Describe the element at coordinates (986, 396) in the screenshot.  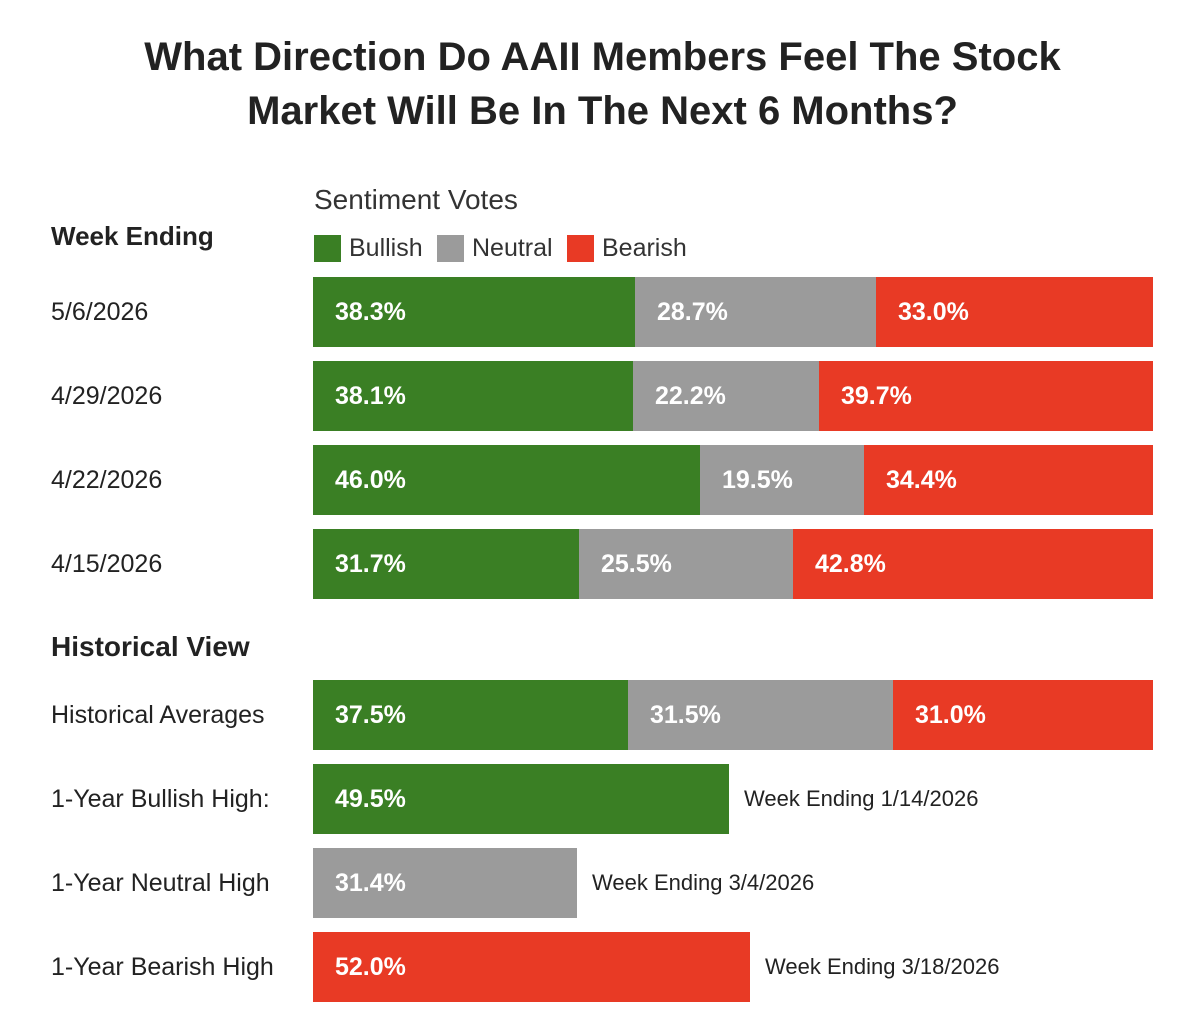
I see `bar-segment-bearish: 39.7%` at that location.